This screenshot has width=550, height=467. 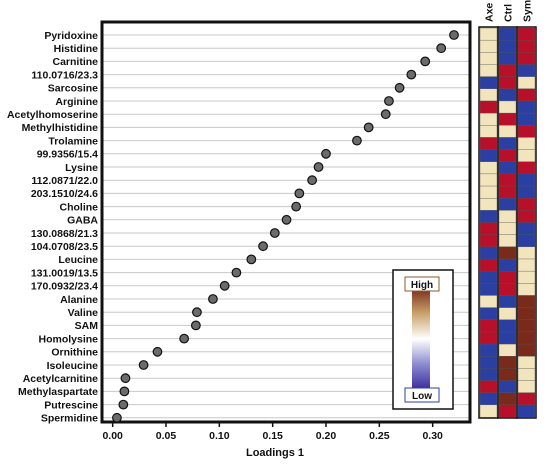 I want to click on x-tick-label: 0.30, so click(x=432, y=436).